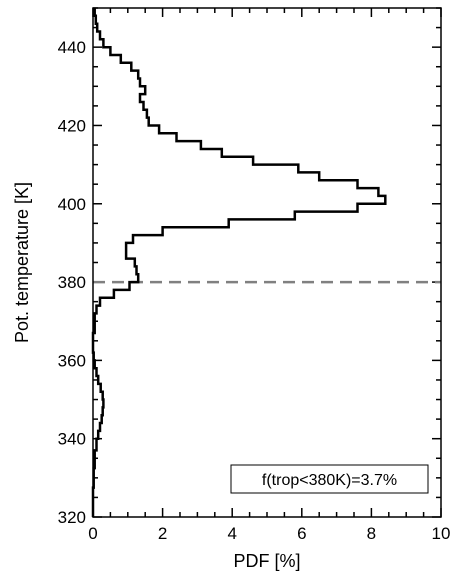 The image size is (459, 577). I want to click on x-tick-label: 8, so click(371, 533).